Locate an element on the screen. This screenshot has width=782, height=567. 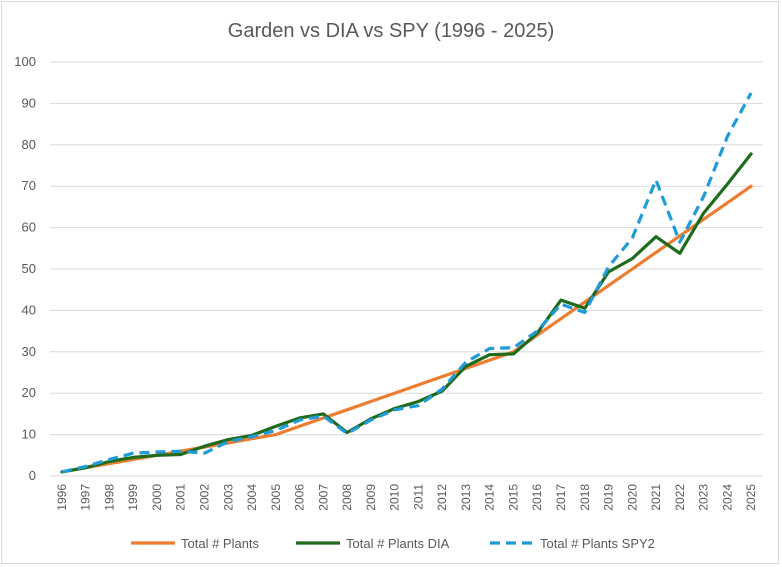
x-tick-label: 2009 is located at coordinates (371, 497).